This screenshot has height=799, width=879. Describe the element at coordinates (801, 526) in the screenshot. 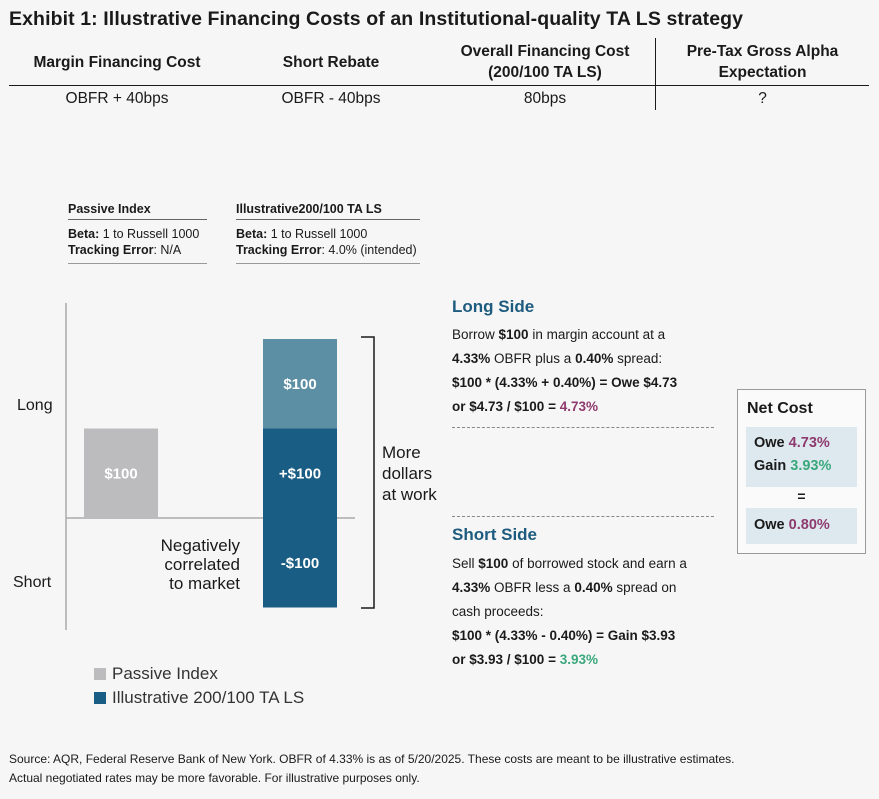

I see `net-cost-result: Owe 0.80%` at that location.